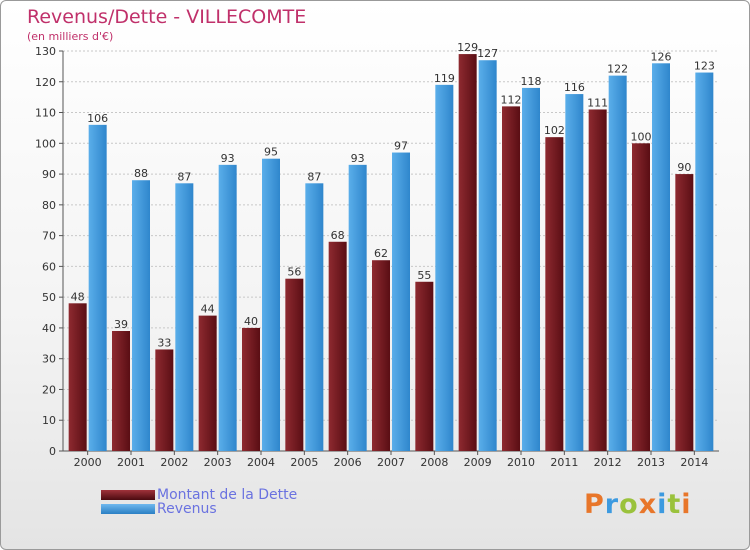 The width and height of the screenshot is (750, 550). Describe the element at coordinates (511, 99) in the screenshot. I see `data-label-debt: 112` at that location.